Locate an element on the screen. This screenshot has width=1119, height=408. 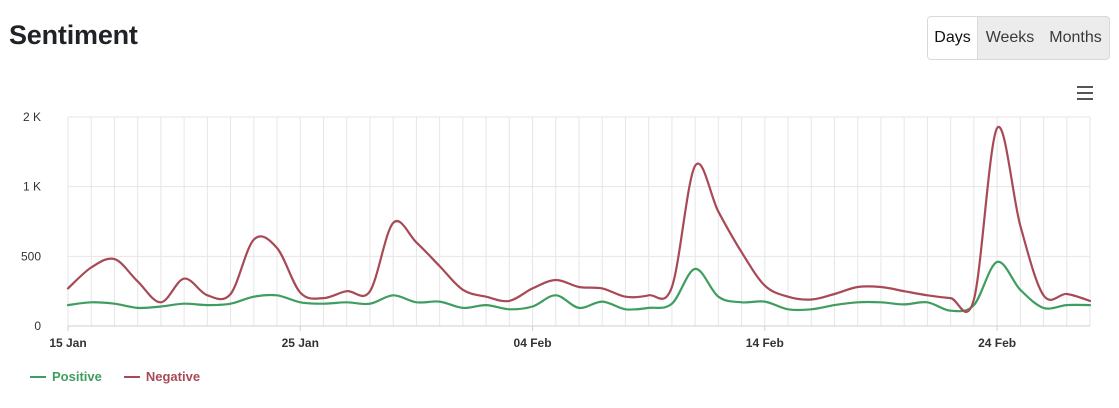
legend-swatch-negative is located at coordinates (131, 376).